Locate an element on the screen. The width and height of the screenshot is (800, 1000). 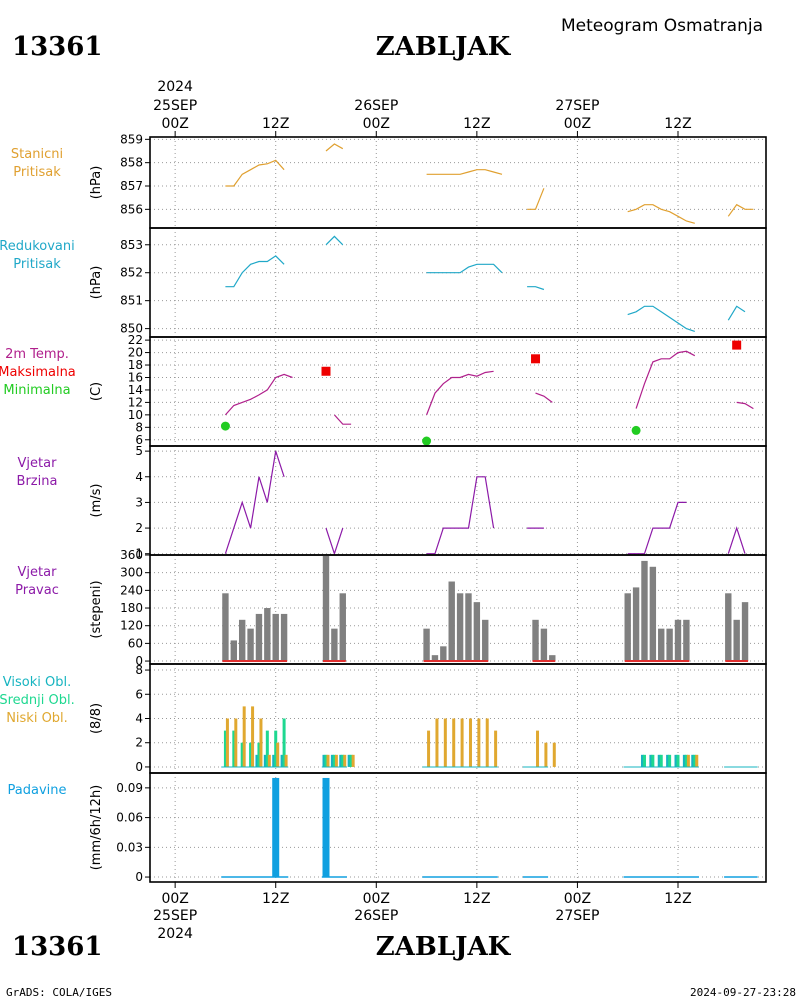
y-tick-label: 0.03 is located at coordinates (129, 847).